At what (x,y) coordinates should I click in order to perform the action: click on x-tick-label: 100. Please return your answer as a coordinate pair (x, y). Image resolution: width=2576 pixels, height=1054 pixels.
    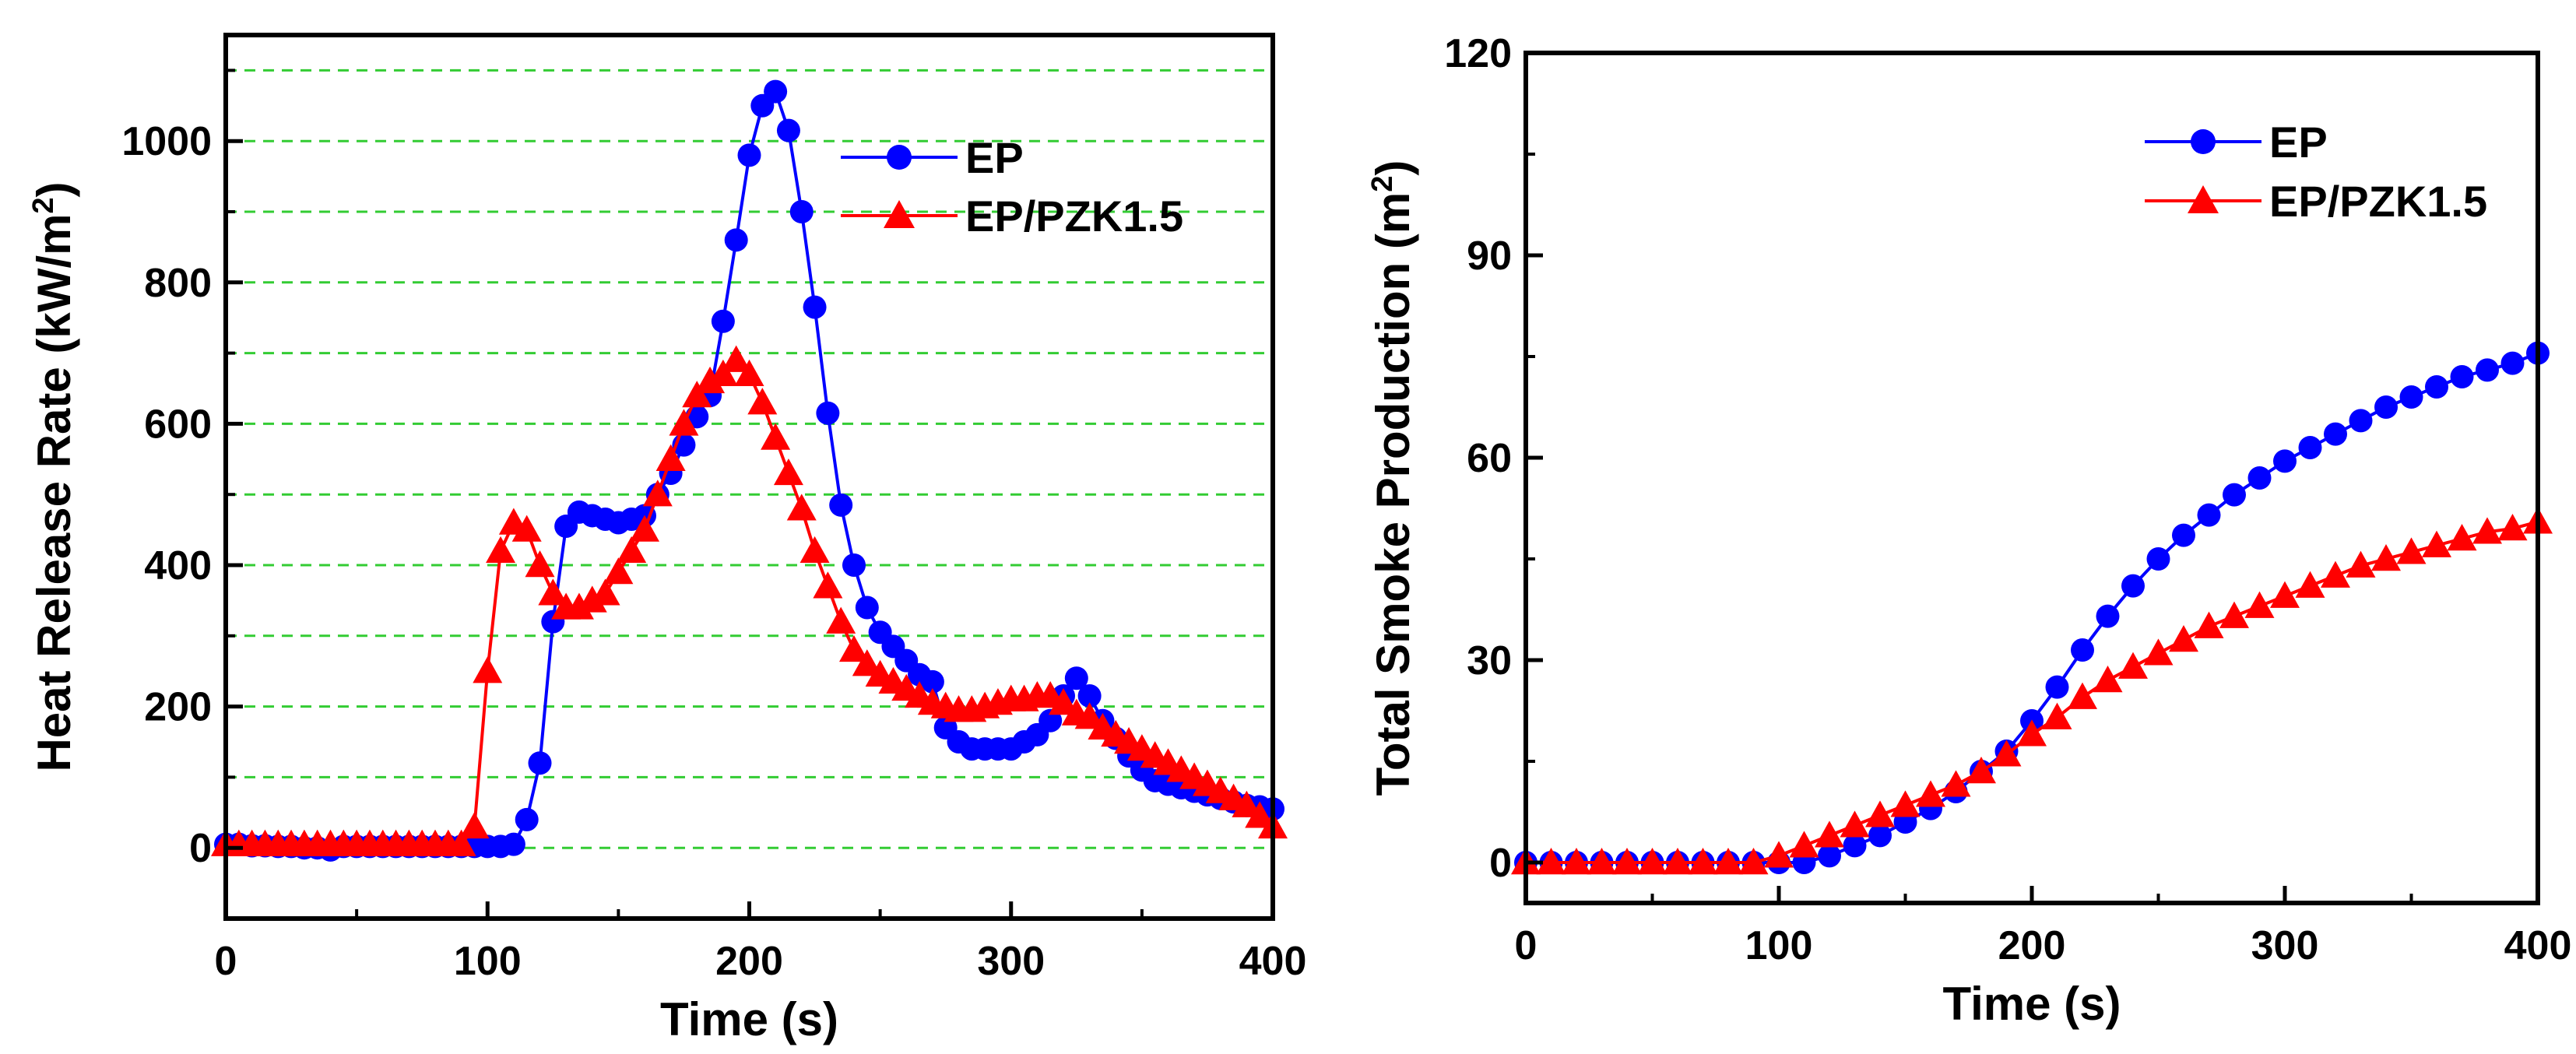
    Looking at the image, I should click on (1779, 946).